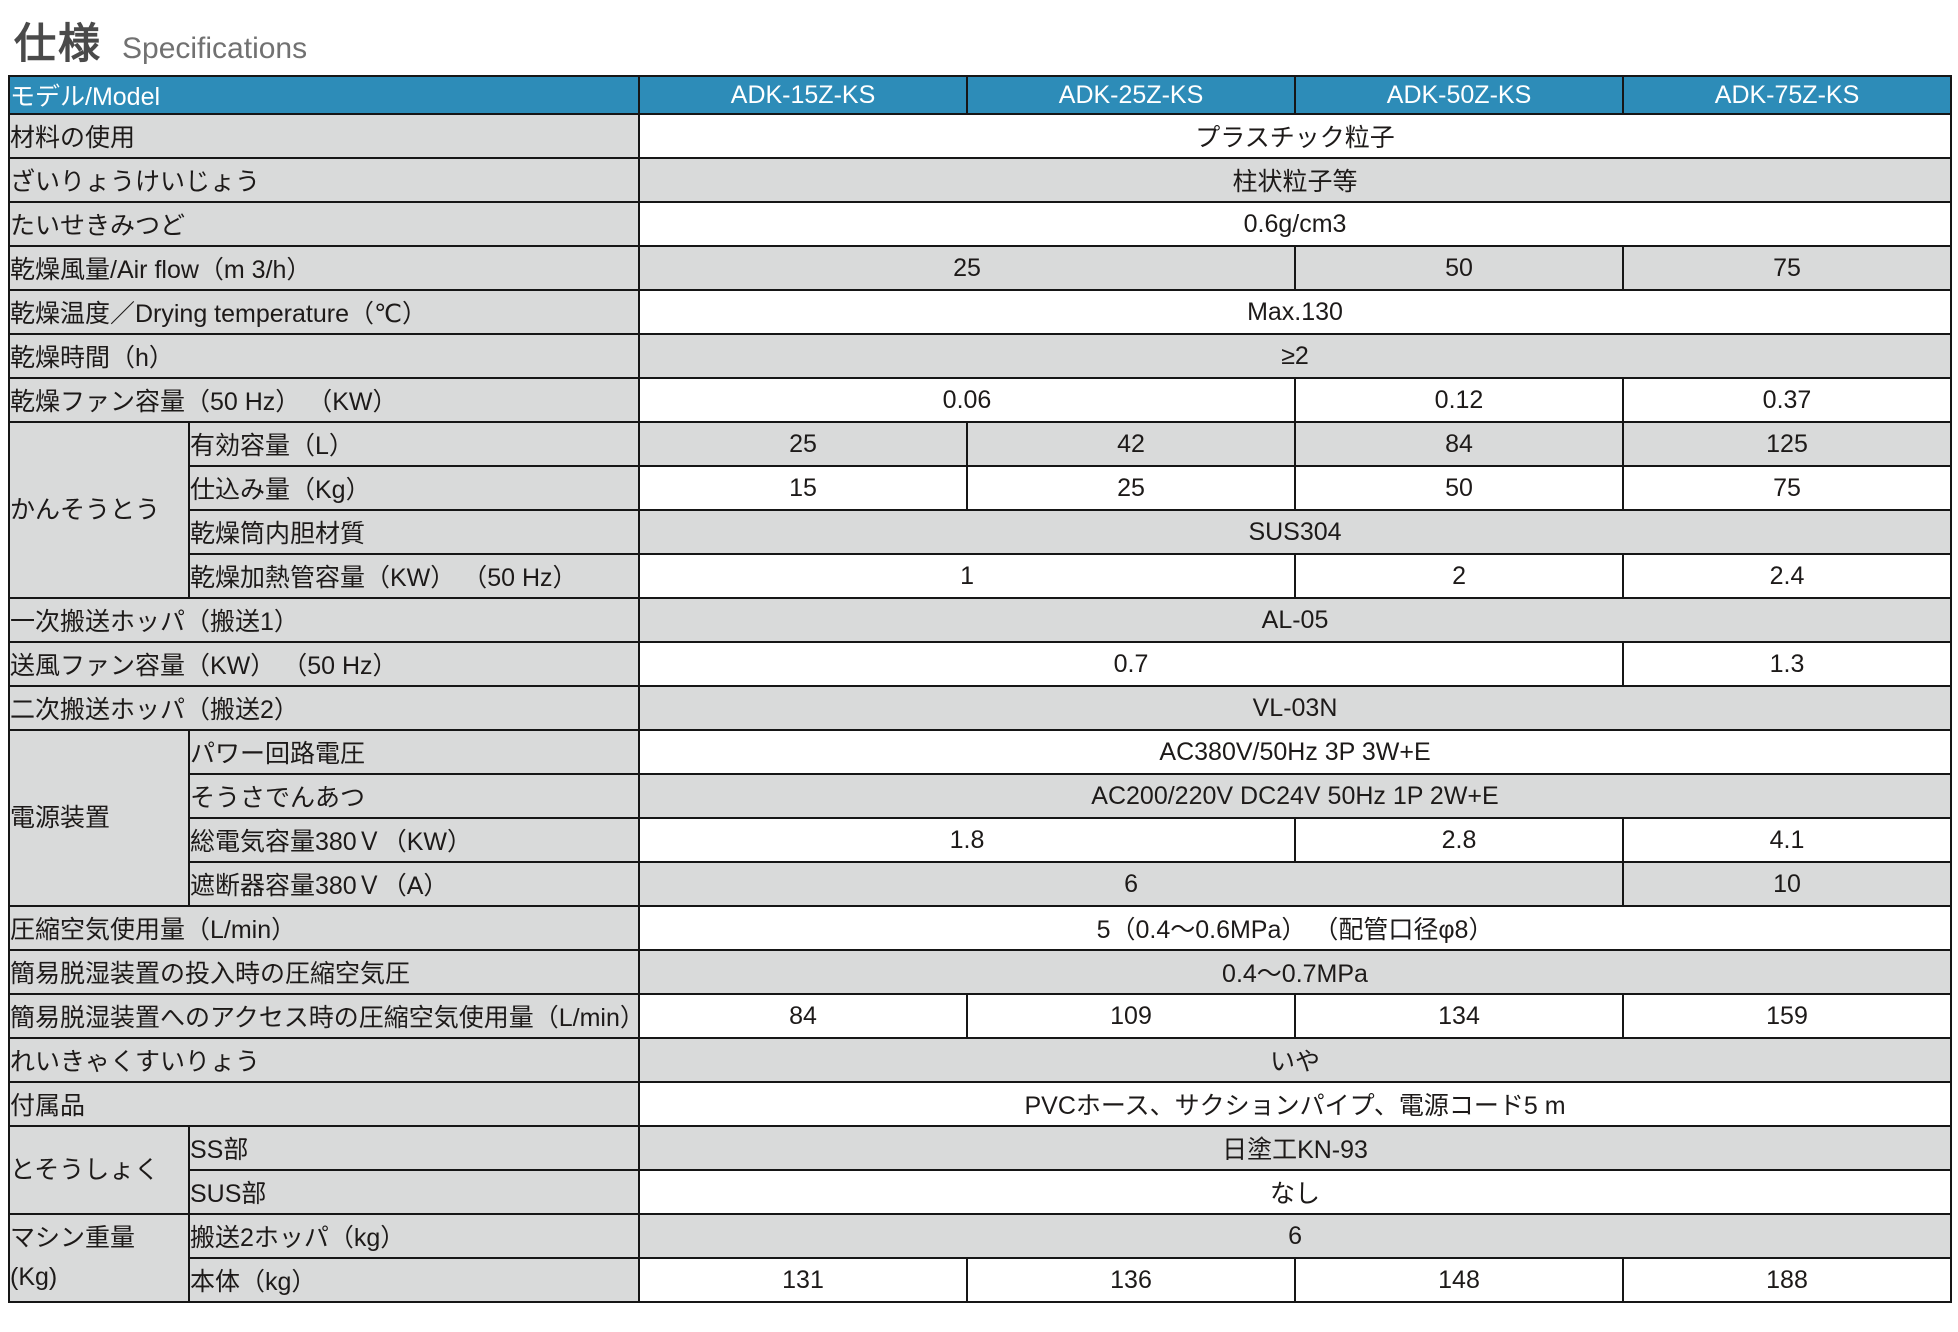 This screenshot has height=1332, width=1958. Describe the element at coordinates (414, 444) in the screenshot. I see `sub-row-label: 有効容量（L）` at that location.